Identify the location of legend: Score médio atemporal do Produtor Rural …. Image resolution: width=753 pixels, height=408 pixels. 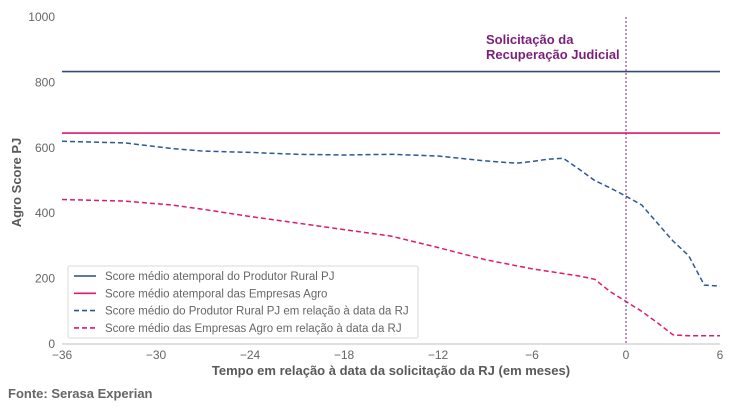
(243, 302).